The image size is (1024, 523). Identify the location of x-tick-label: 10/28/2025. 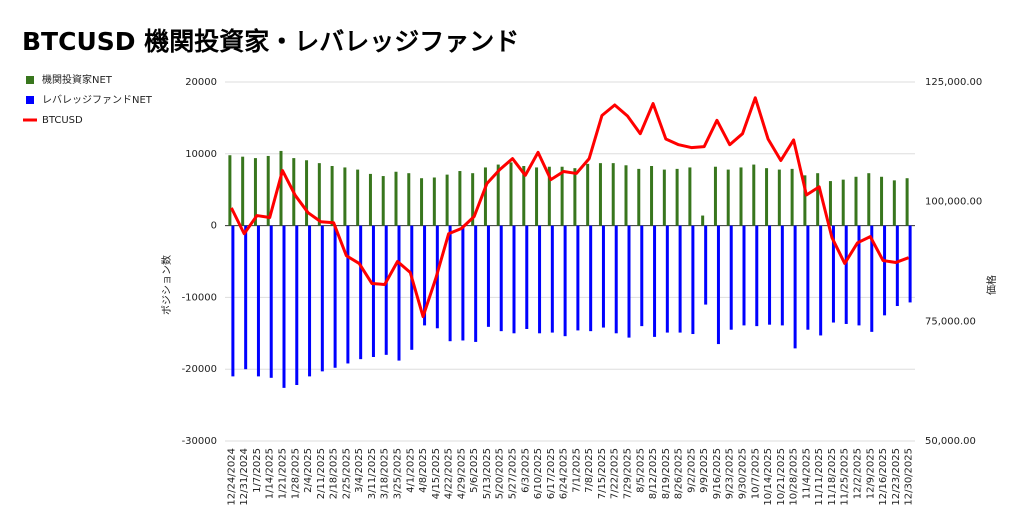
(794, 477).